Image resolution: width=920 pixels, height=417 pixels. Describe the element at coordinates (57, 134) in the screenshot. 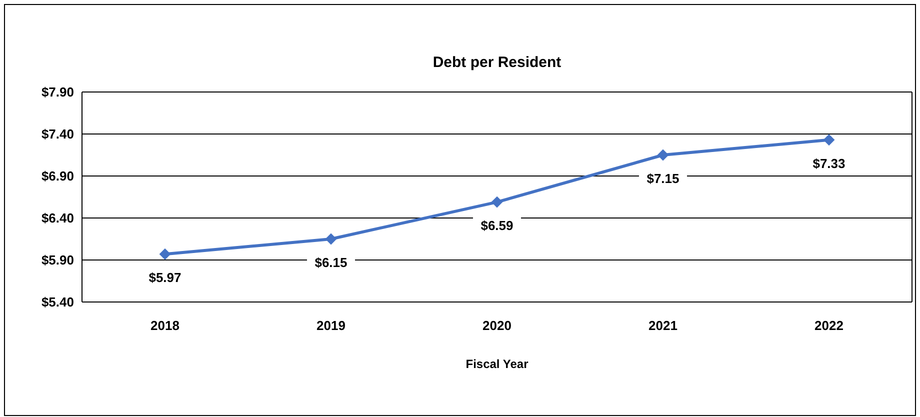

I see `y-tick-label: $7.40` at that location.